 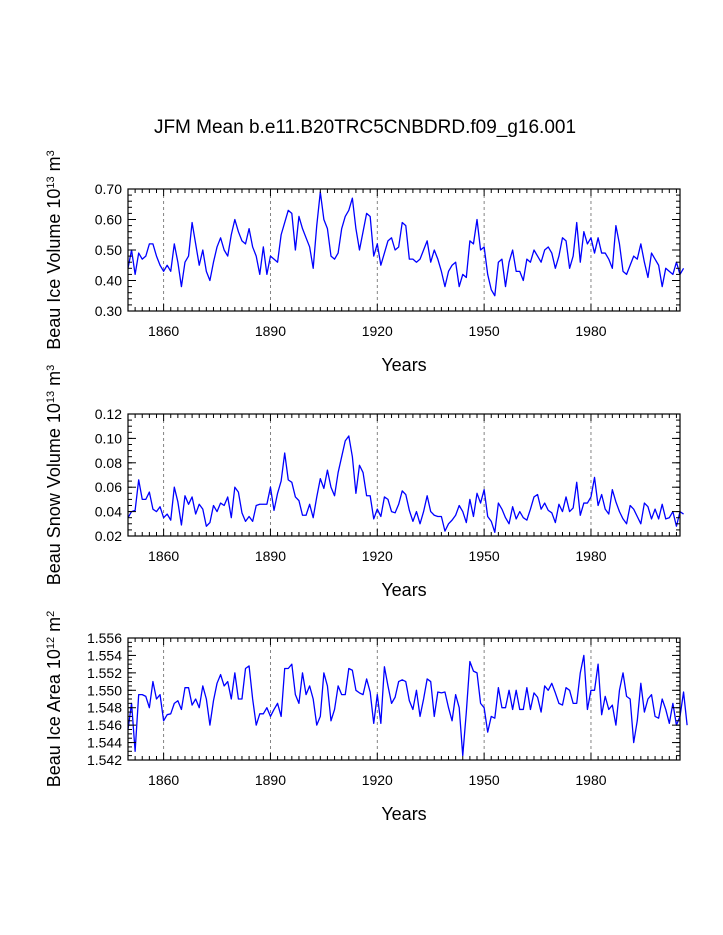 What do you see at coordinates (377, 331) in the screenshot?
I see `ice-volume-x-tick-label: 1920` at bounding box center [377, 331].